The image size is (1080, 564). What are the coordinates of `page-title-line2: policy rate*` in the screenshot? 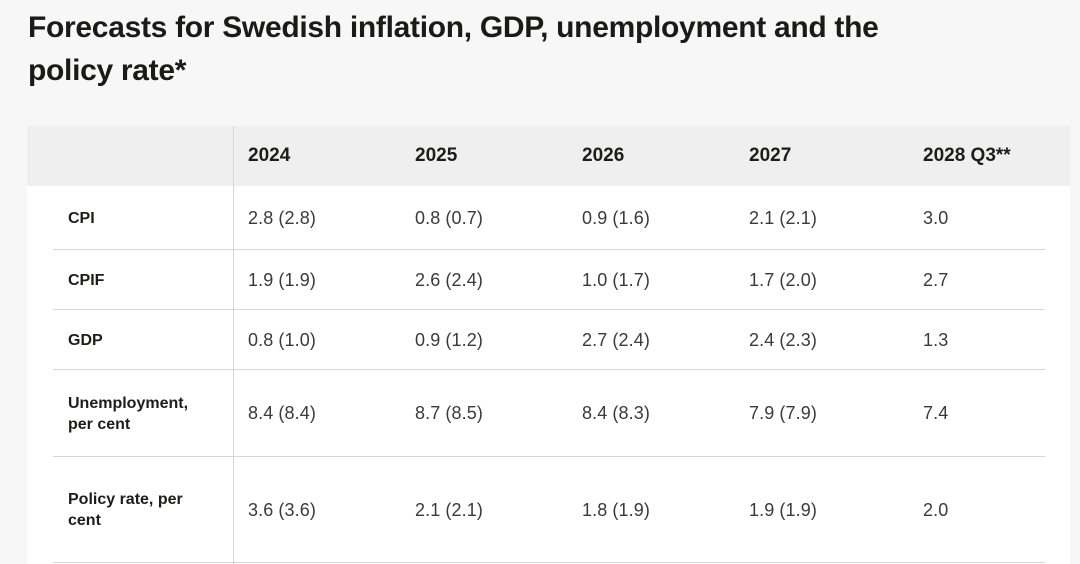 It's located at (107, 70).